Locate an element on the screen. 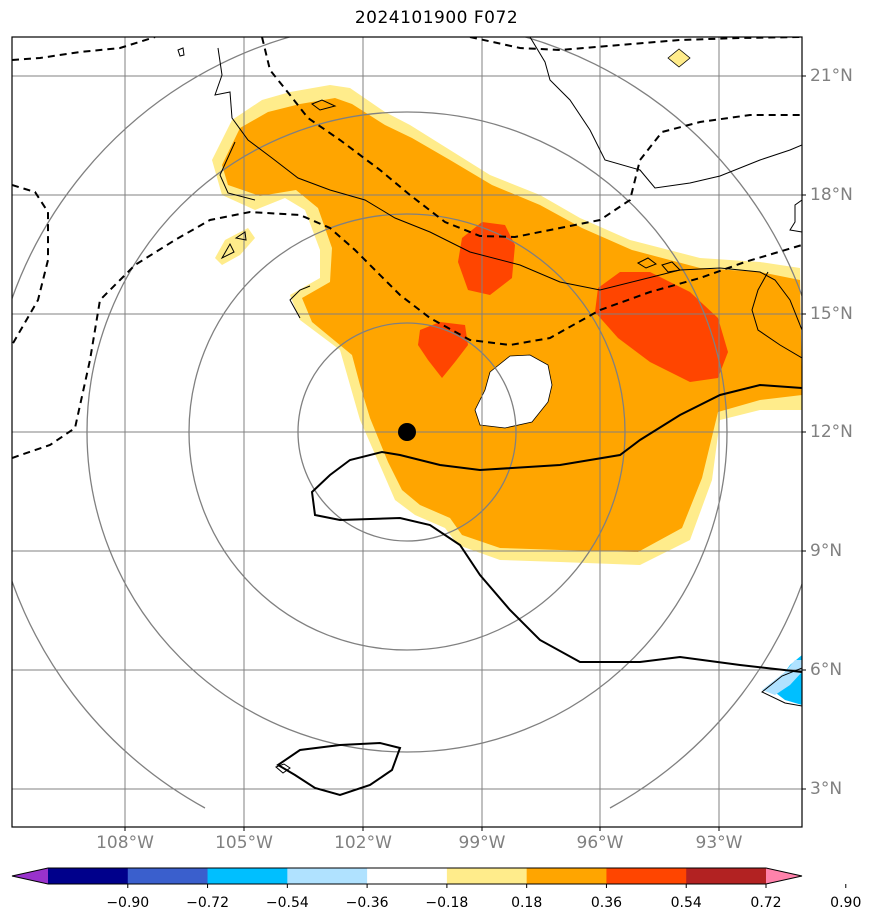 The width and height of the screenshot is (873, 924). shading-light-blue-edge is located at coordinates (782, 677).